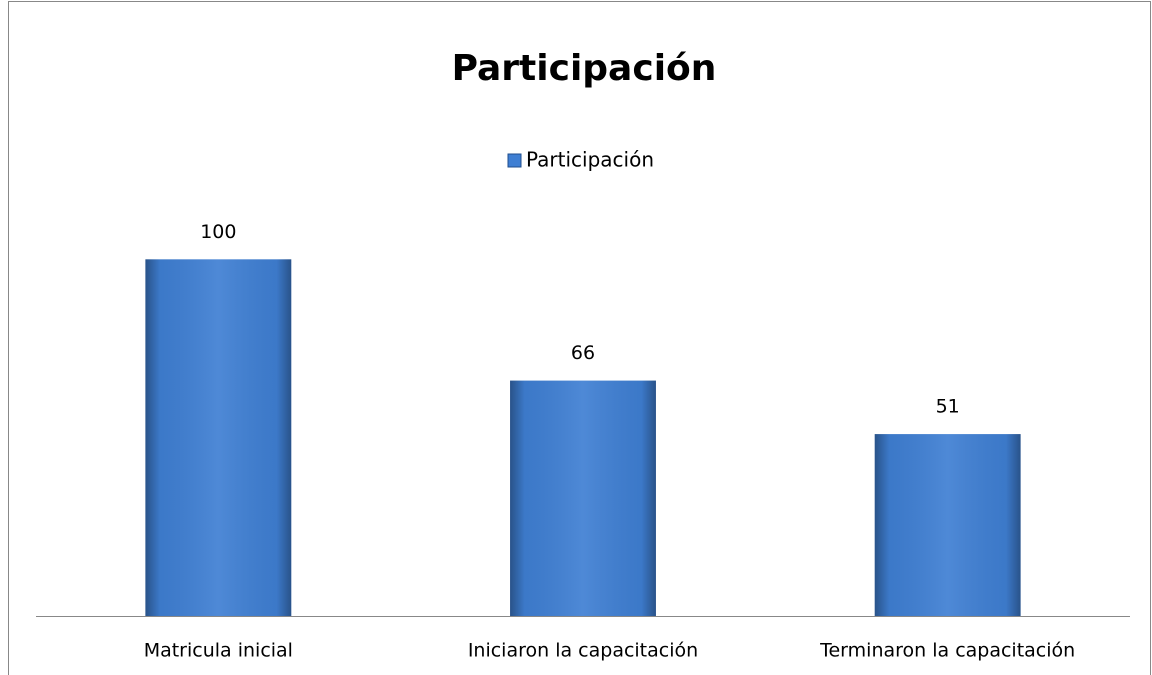  What do you see at coordinates (948, 407) in the screenshot?
I see `data-label: 51` at bounding box center [948, 407].